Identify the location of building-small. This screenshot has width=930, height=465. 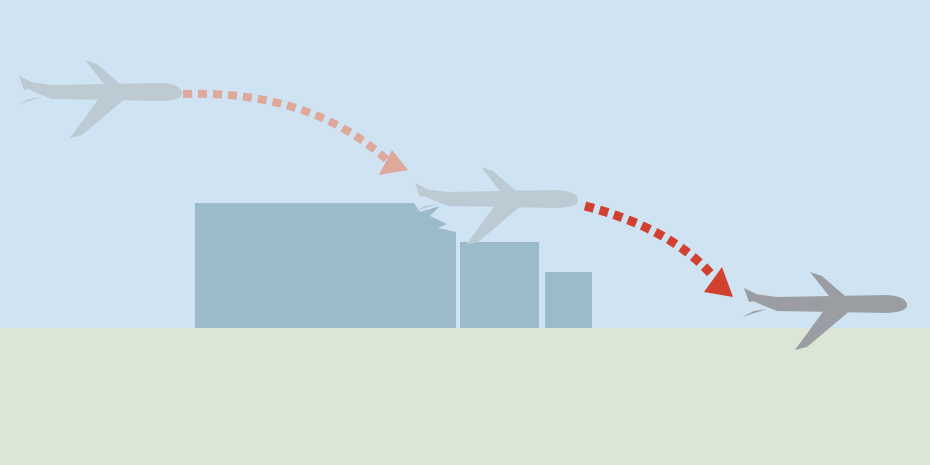
(568, 300).